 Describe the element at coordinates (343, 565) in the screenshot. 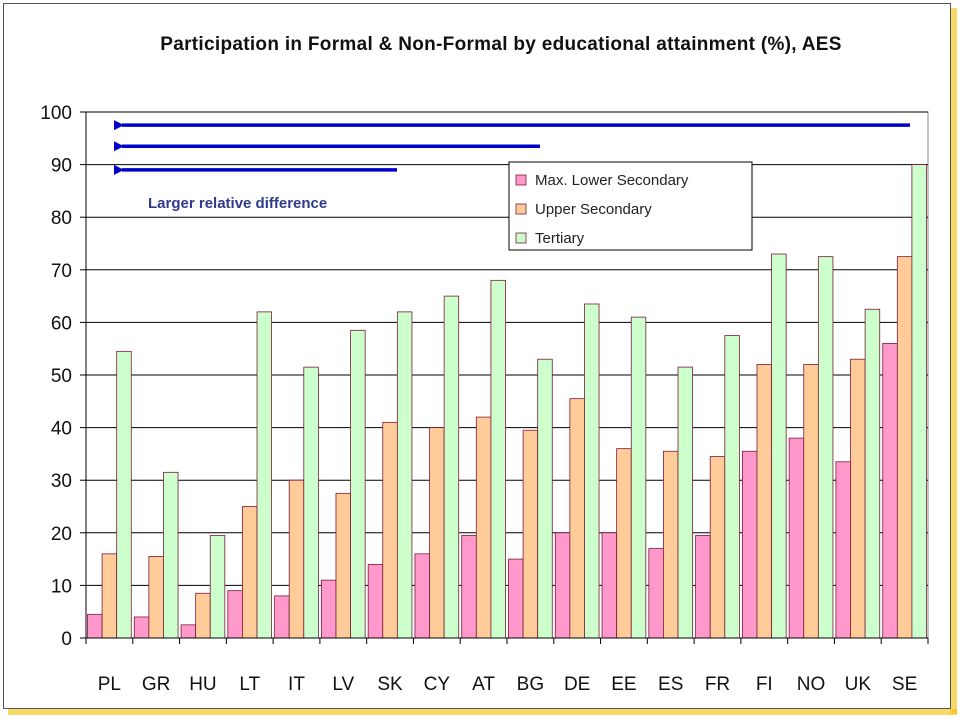

I see `bar-upper-secondary-lv` at that location.